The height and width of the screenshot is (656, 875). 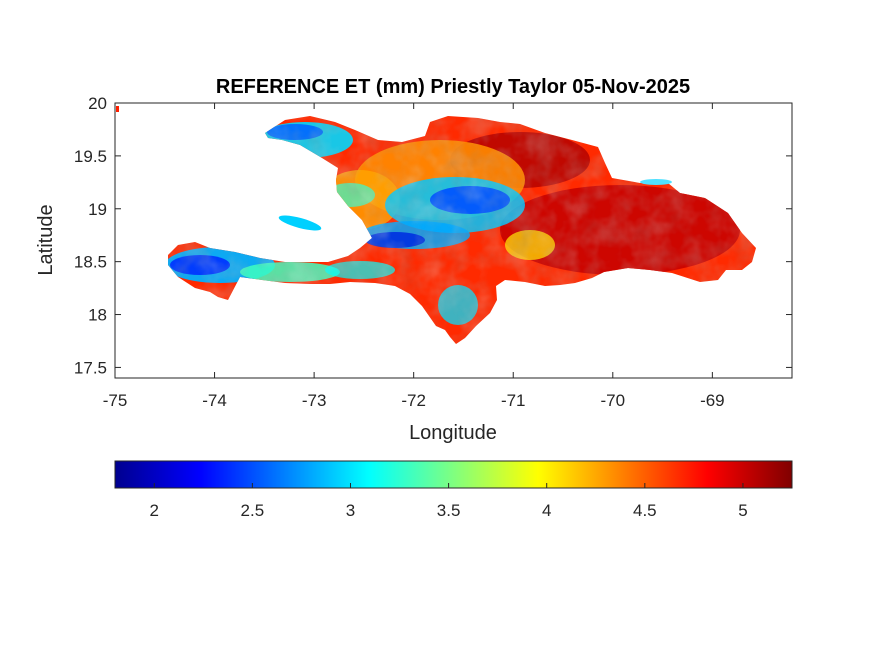 I want to click on samana-patch, so click(x=656, y=182).